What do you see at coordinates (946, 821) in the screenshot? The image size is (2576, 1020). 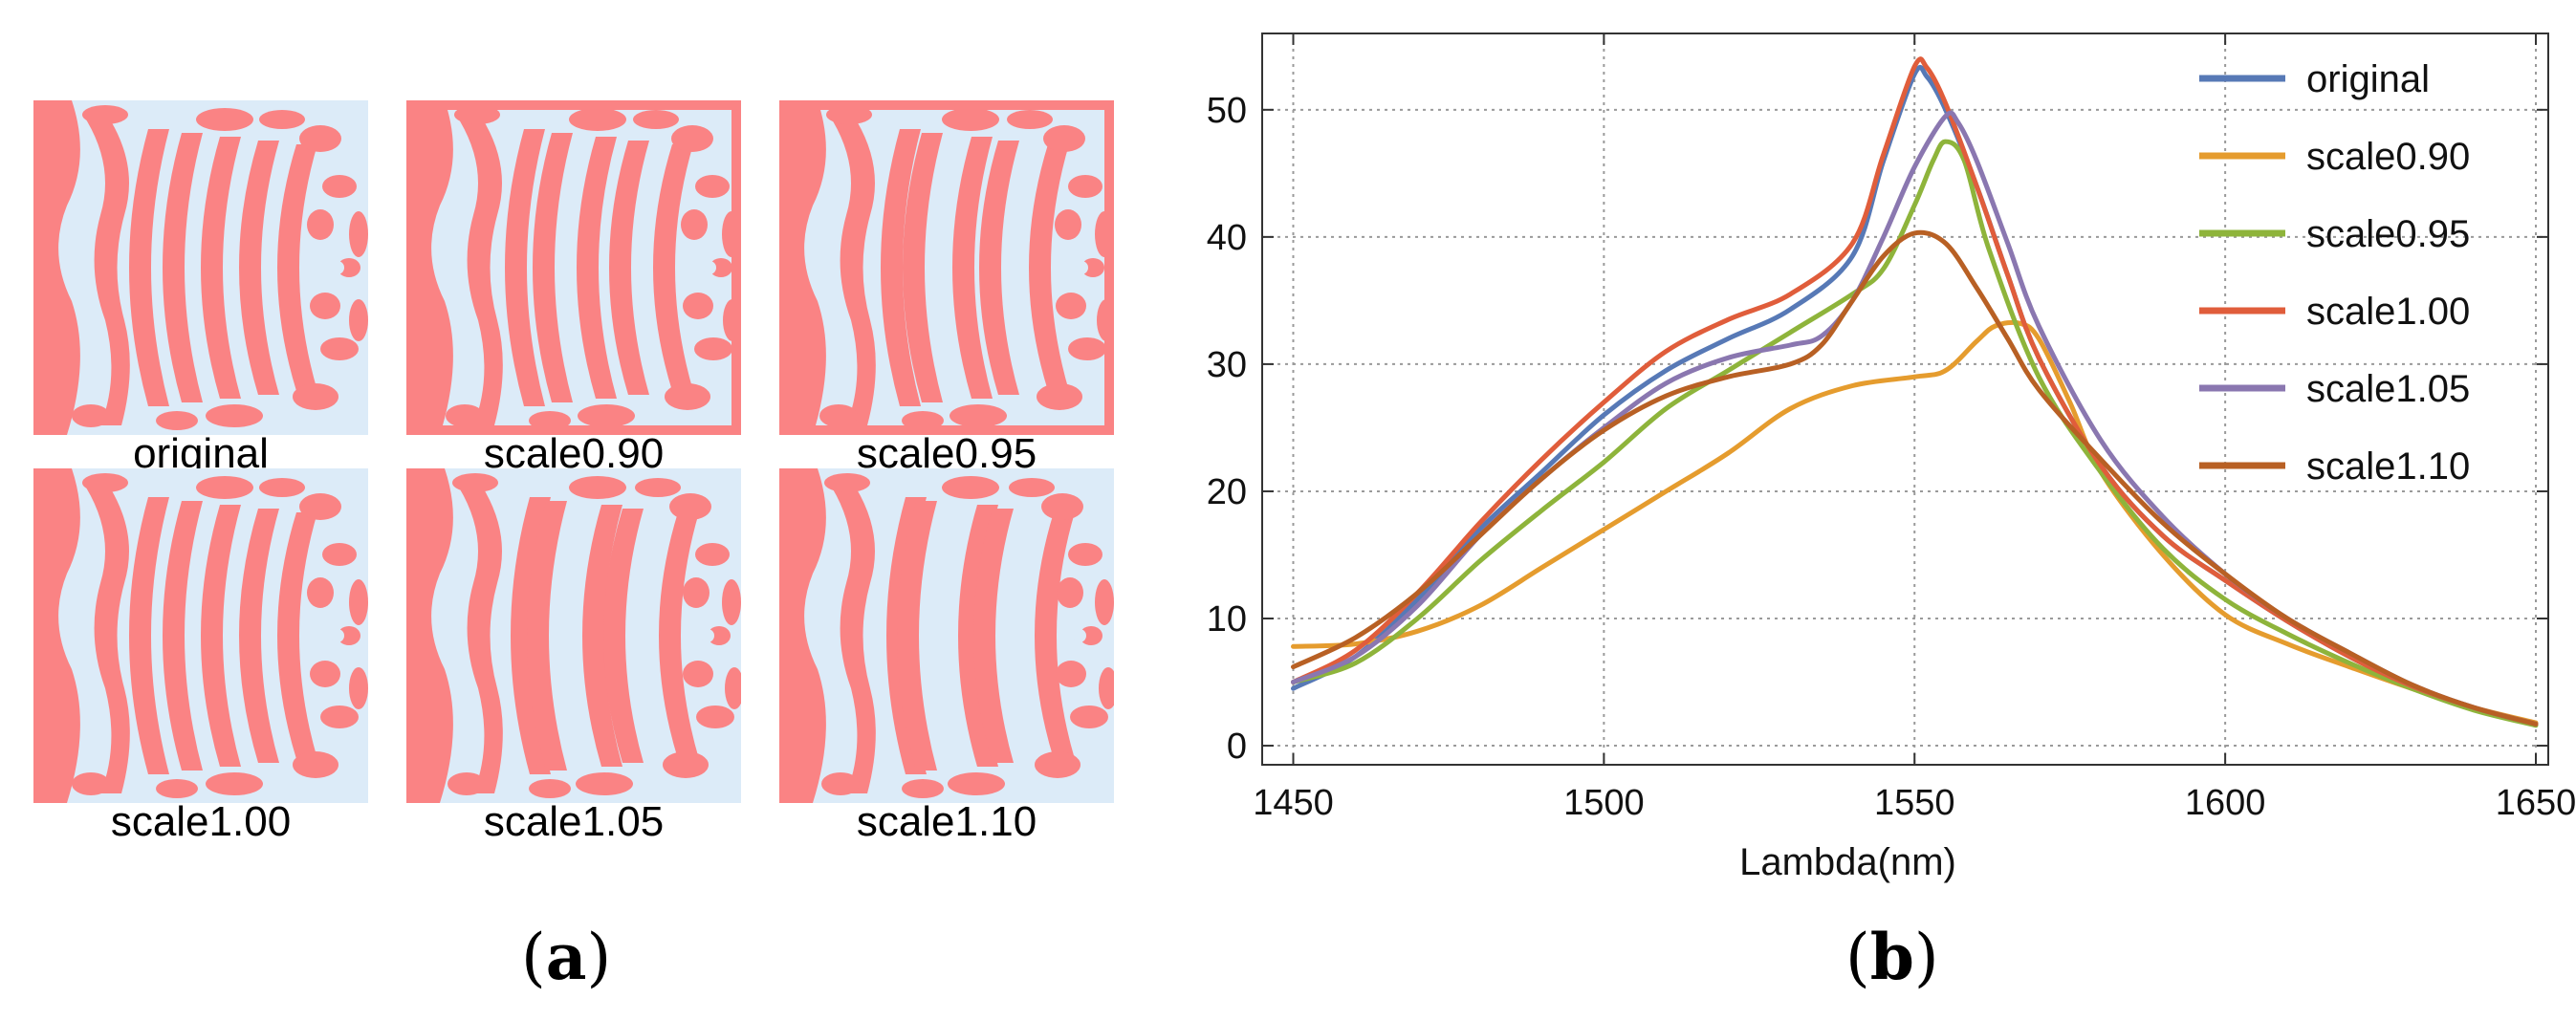 I see `tile-label: scale1.10` at bounding box center [946, 821].